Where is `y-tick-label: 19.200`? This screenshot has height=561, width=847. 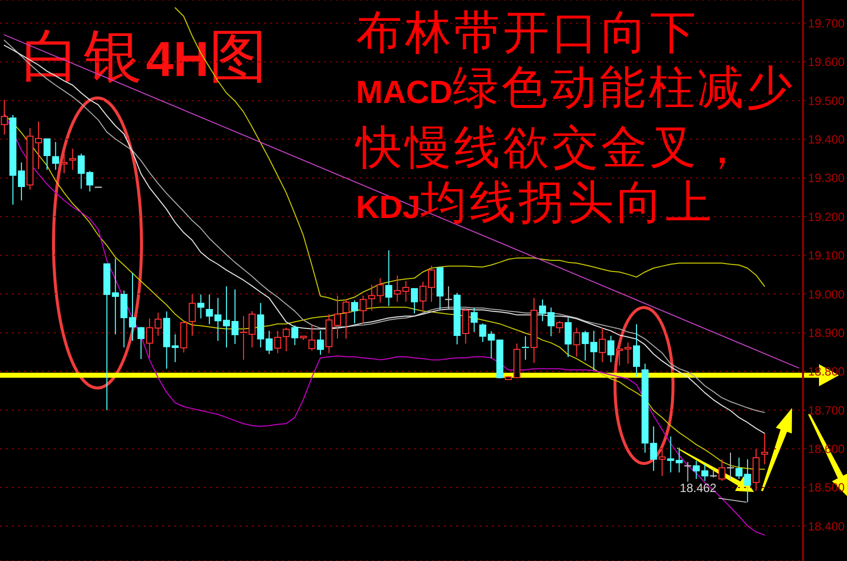 y-tick-label: 19.200 is located at coordinates (827, 217).